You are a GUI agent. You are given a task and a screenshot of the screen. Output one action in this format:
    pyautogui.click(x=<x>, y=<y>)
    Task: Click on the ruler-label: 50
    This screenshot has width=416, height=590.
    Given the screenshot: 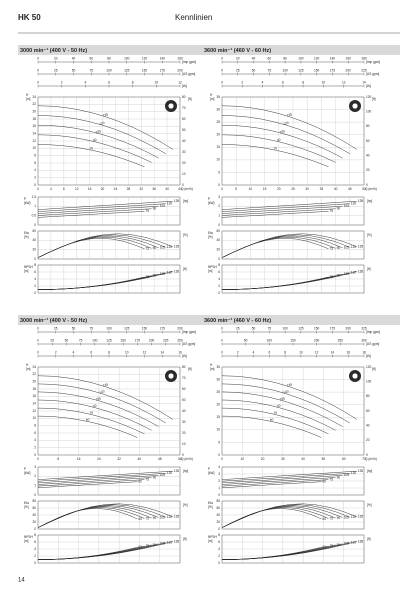 What is the action you would take?
    pyautogui.click(x=67, y=340)
    